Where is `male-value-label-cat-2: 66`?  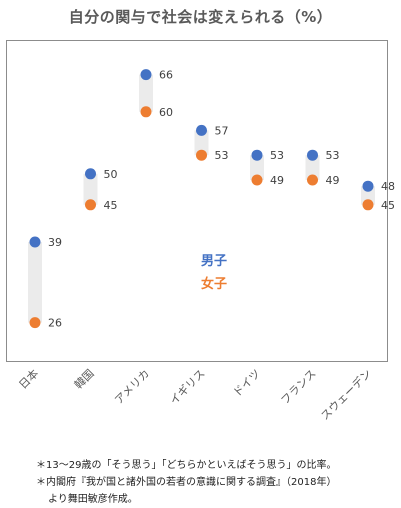 male-value-label-cat-2: 66 is located at coordinates (166, 75).